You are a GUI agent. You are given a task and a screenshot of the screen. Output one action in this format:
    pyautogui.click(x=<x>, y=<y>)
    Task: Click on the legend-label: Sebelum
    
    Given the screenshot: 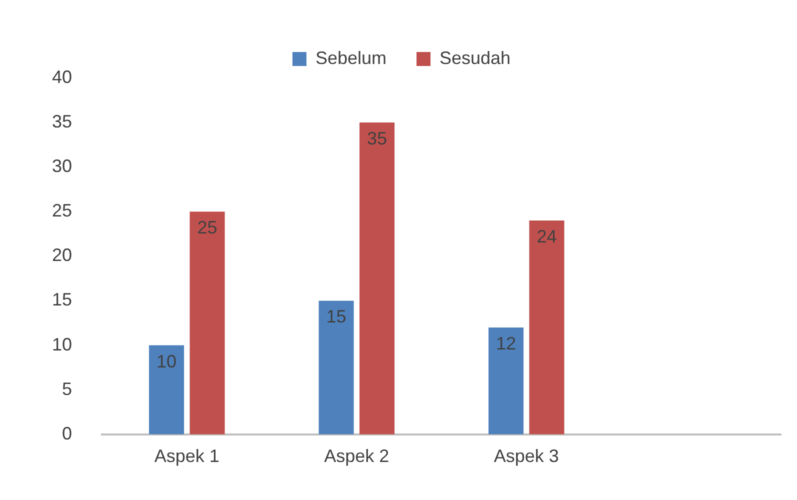 What is the action you would take?
    pyautogui.click(x=350, y=58)
    